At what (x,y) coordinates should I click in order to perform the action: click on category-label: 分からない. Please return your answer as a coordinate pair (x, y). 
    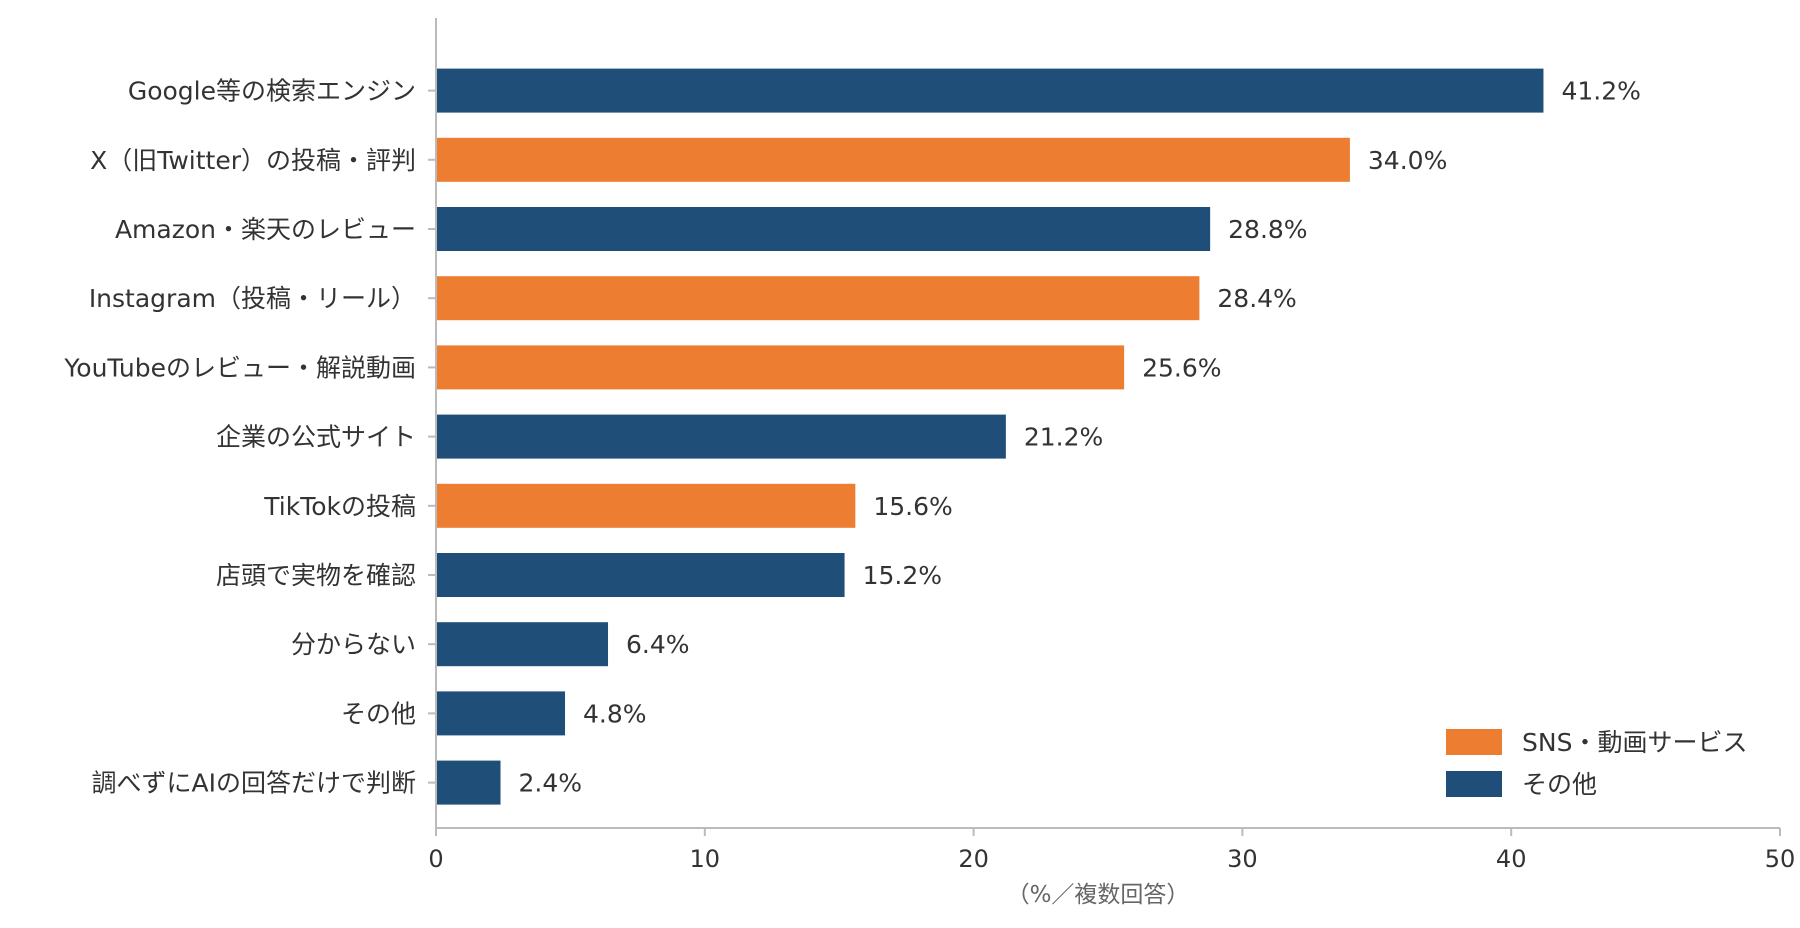
    Looking at the image, I should click on (353, 644).